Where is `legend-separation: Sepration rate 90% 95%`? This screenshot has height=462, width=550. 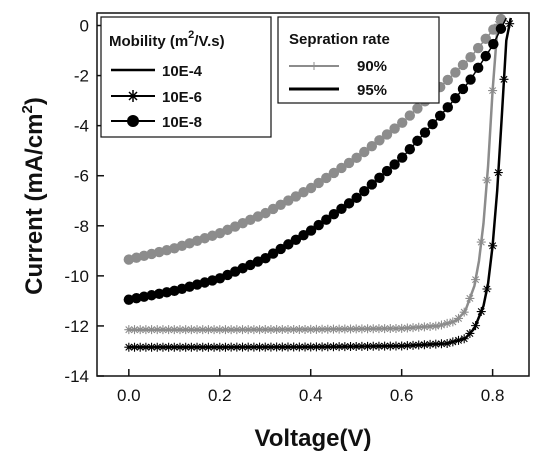 legend-separation: Sepration rate 90% 95% is located at coordinates (358, 60).